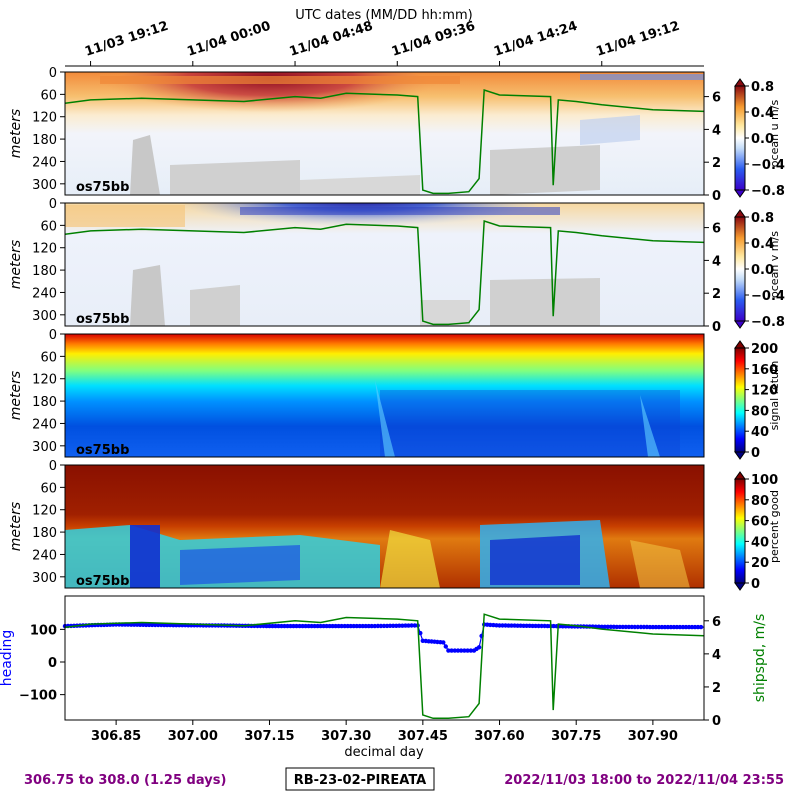 The width and height of the screenshot is (800, 800). I want to click on panel-ocean-v: os75bb, so click(384, 264).